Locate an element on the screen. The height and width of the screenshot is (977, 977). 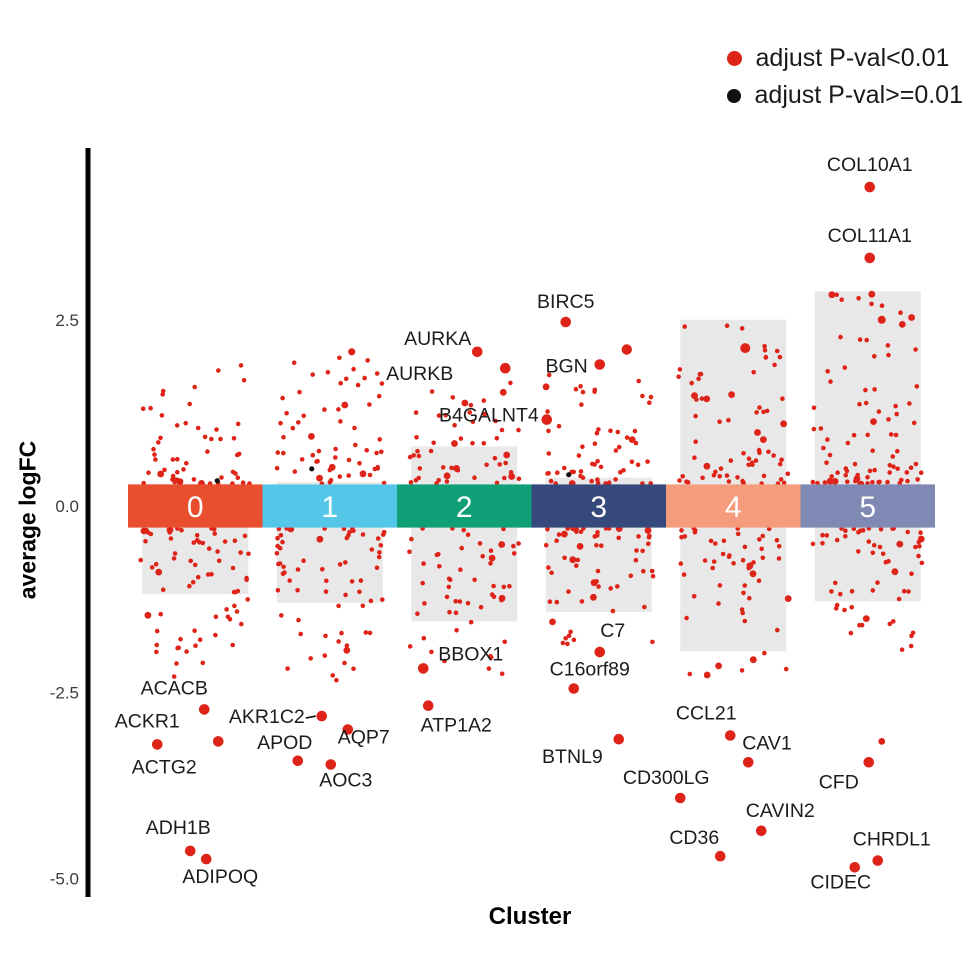
gene-label-C7: C7 is located at coordinates (612, 631).